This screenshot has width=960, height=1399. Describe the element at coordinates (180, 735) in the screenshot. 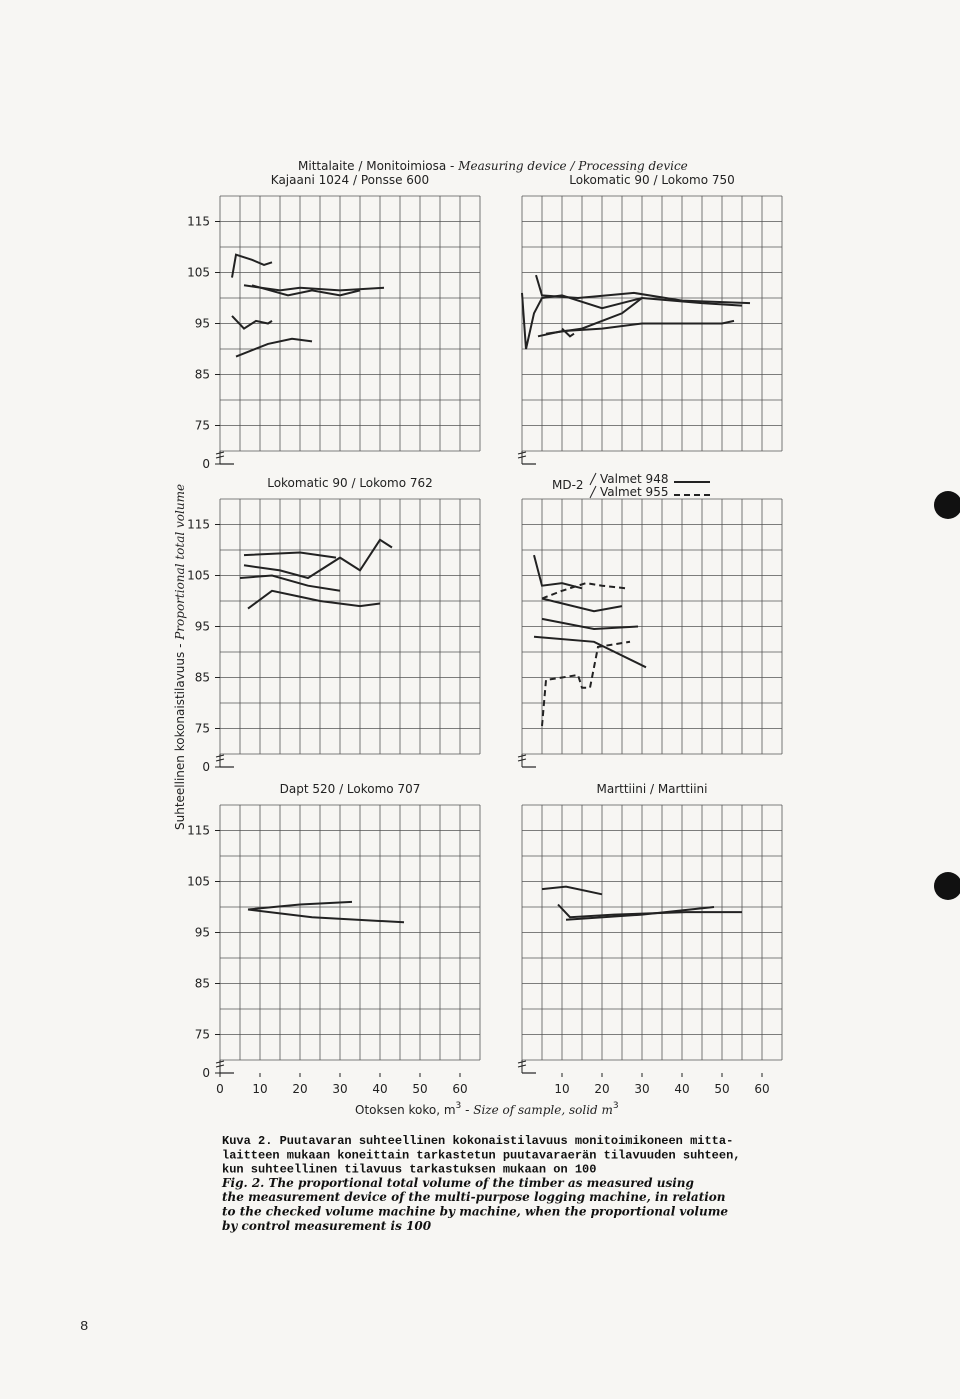

I see `y-label-fi: Suhteellinen kokonaistilavuus -` at that location.